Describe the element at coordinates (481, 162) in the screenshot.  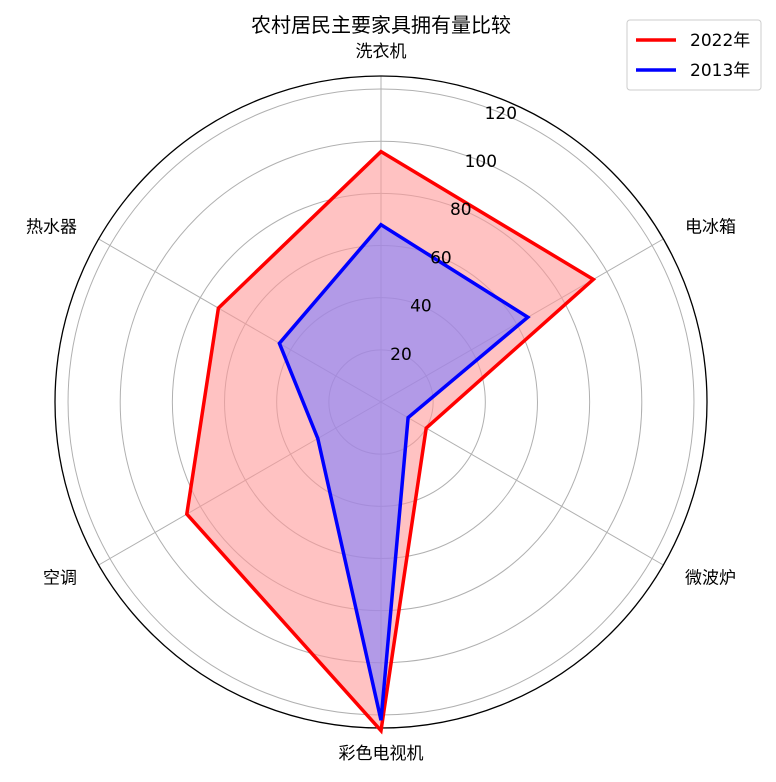
I see `radial-tick-100: 100` at that location.